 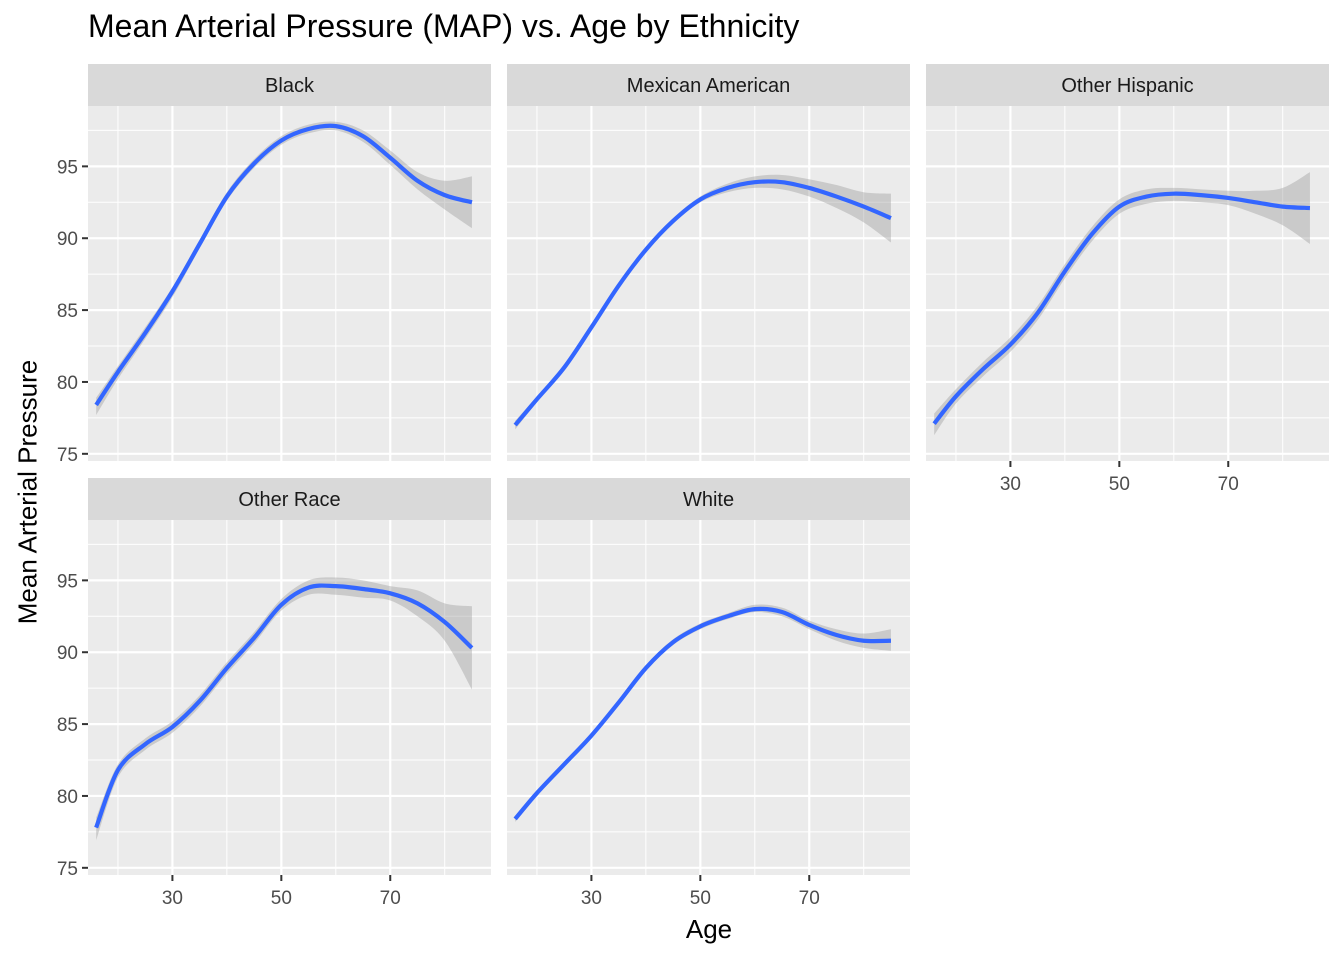 What do you see at coordinates (27, 492) in the screenshot?
I see `y-axis-title: Mean Arterial Pressure` at bounding box center [27, 492].